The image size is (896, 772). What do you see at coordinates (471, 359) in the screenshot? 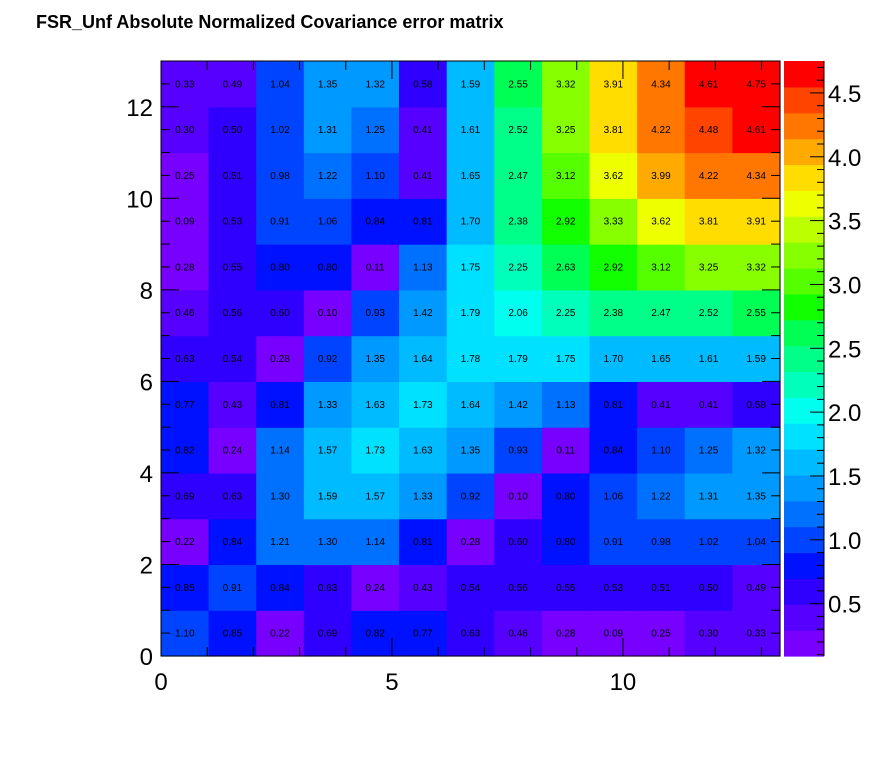
I see `cell-value-label: 1.78` at bounding box center [471, 359].